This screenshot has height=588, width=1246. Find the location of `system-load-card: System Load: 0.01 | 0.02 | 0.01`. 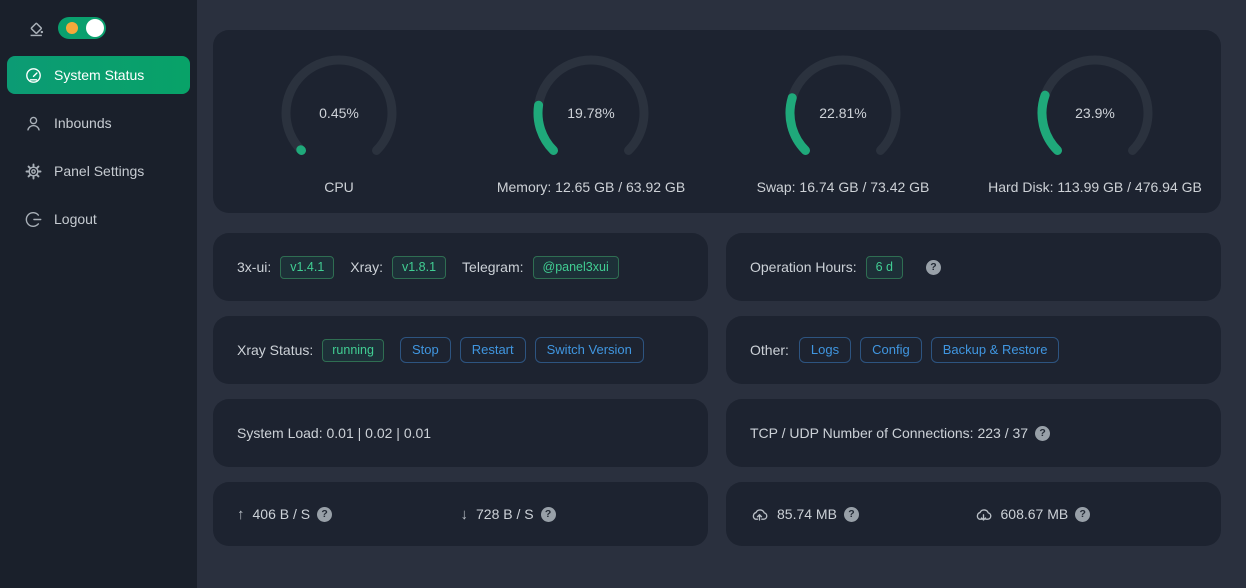

system-load-card: System Load: 0.01 | 0.02 | 0.01 is located at coordinates (460, 433).